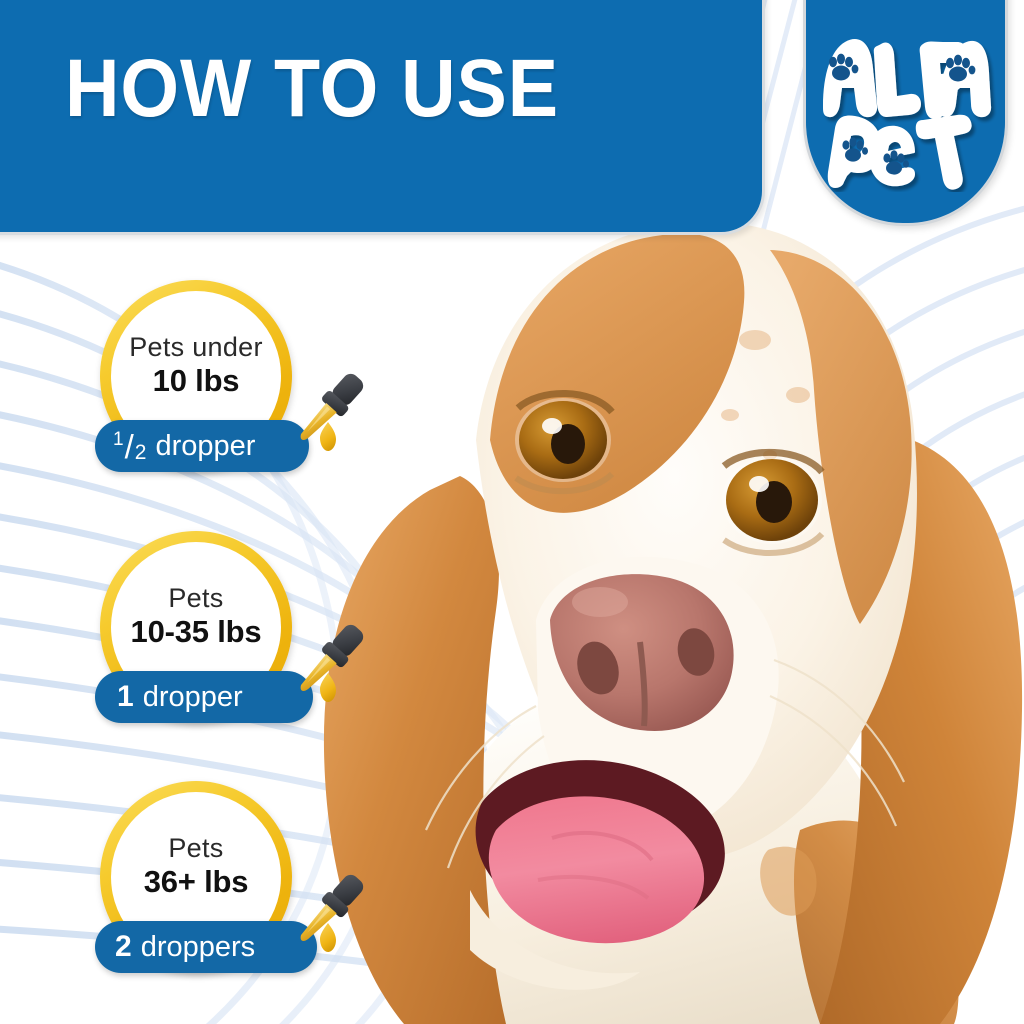  I want to click on fraction-slash: /, so click(129, 446).